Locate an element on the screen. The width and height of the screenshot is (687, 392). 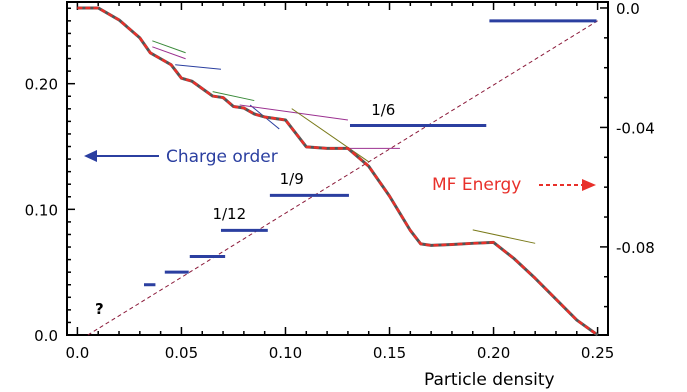
x-tick-label: 0.20 is located at coordinates (493, 353).